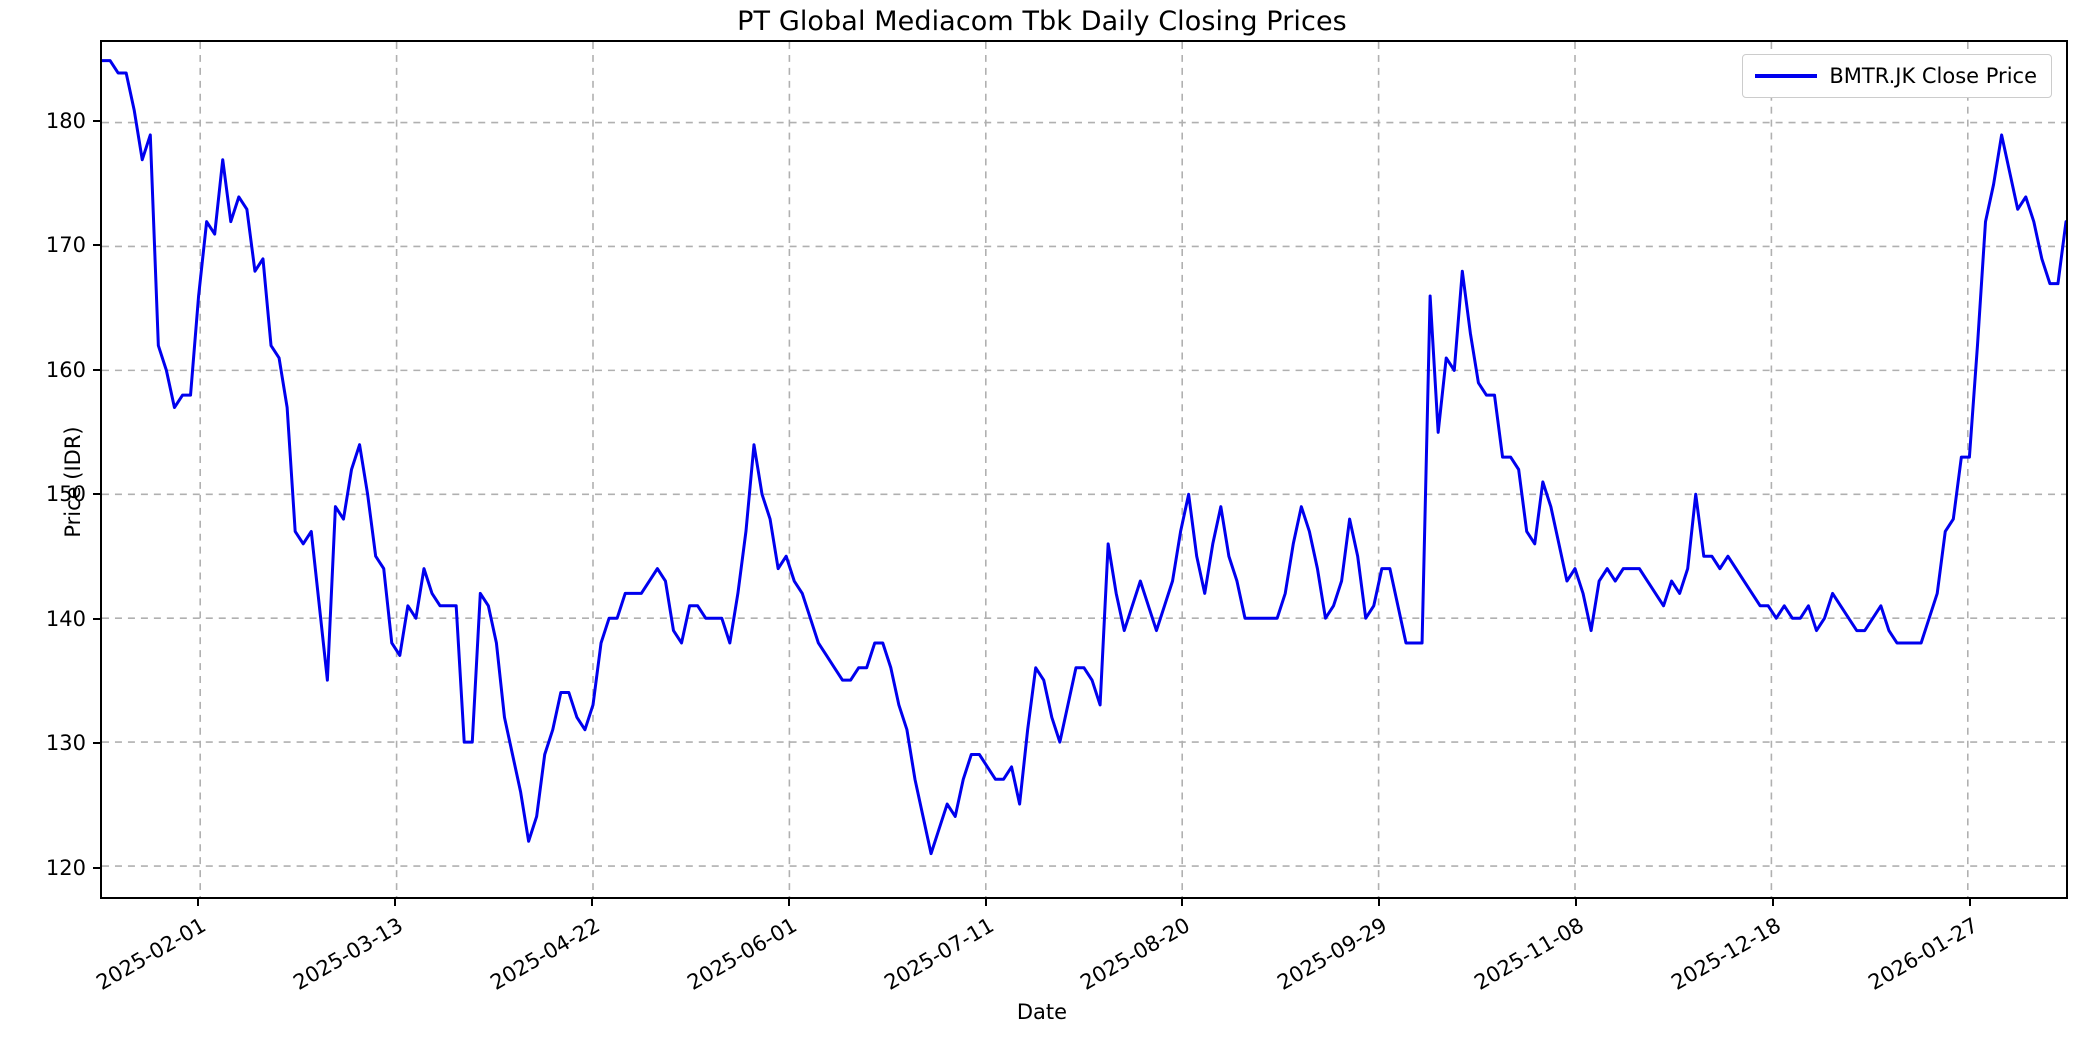 This screenshot has width=2084, height=1039. Describe the element at coordinates (65, 245) in the screenshot. I see `y-tick-label: 170` at that location.